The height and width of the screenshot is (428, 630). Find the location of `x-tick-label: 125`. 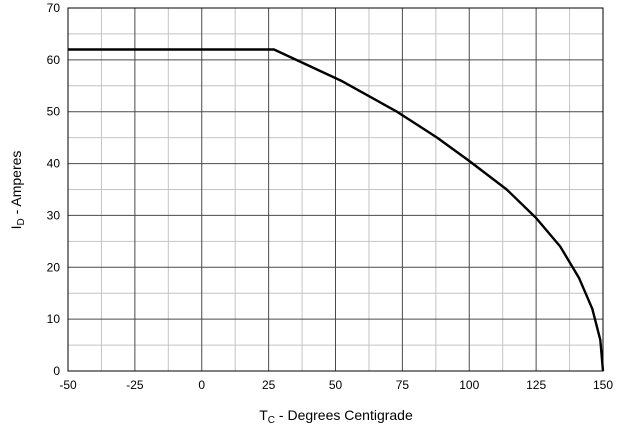

x-tick-label: 125 is located at coordinates (536, 385).